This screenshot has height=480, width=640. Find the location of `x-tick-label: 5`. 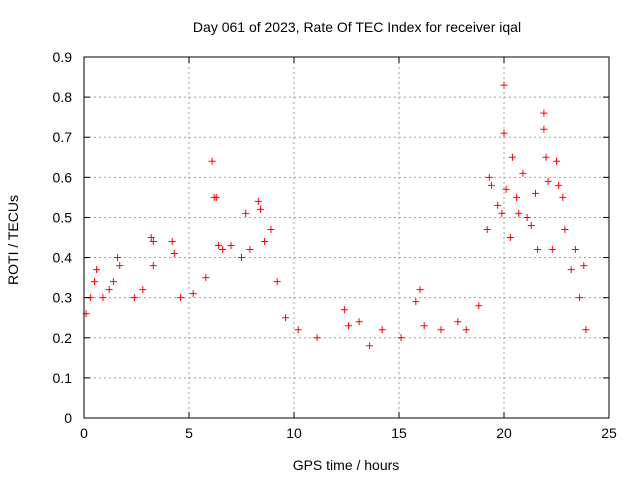

x-tick-label: 5 is located at coordinates (189, 433).